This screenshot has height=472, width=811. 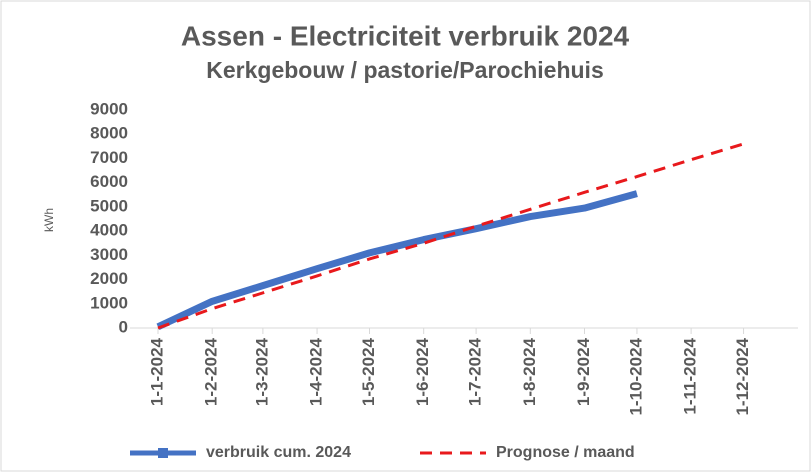 What do you see at coordinates (109, 133) in the screenshot?
I see `y-tick-label: 8000` at bounding box center [109, 133].